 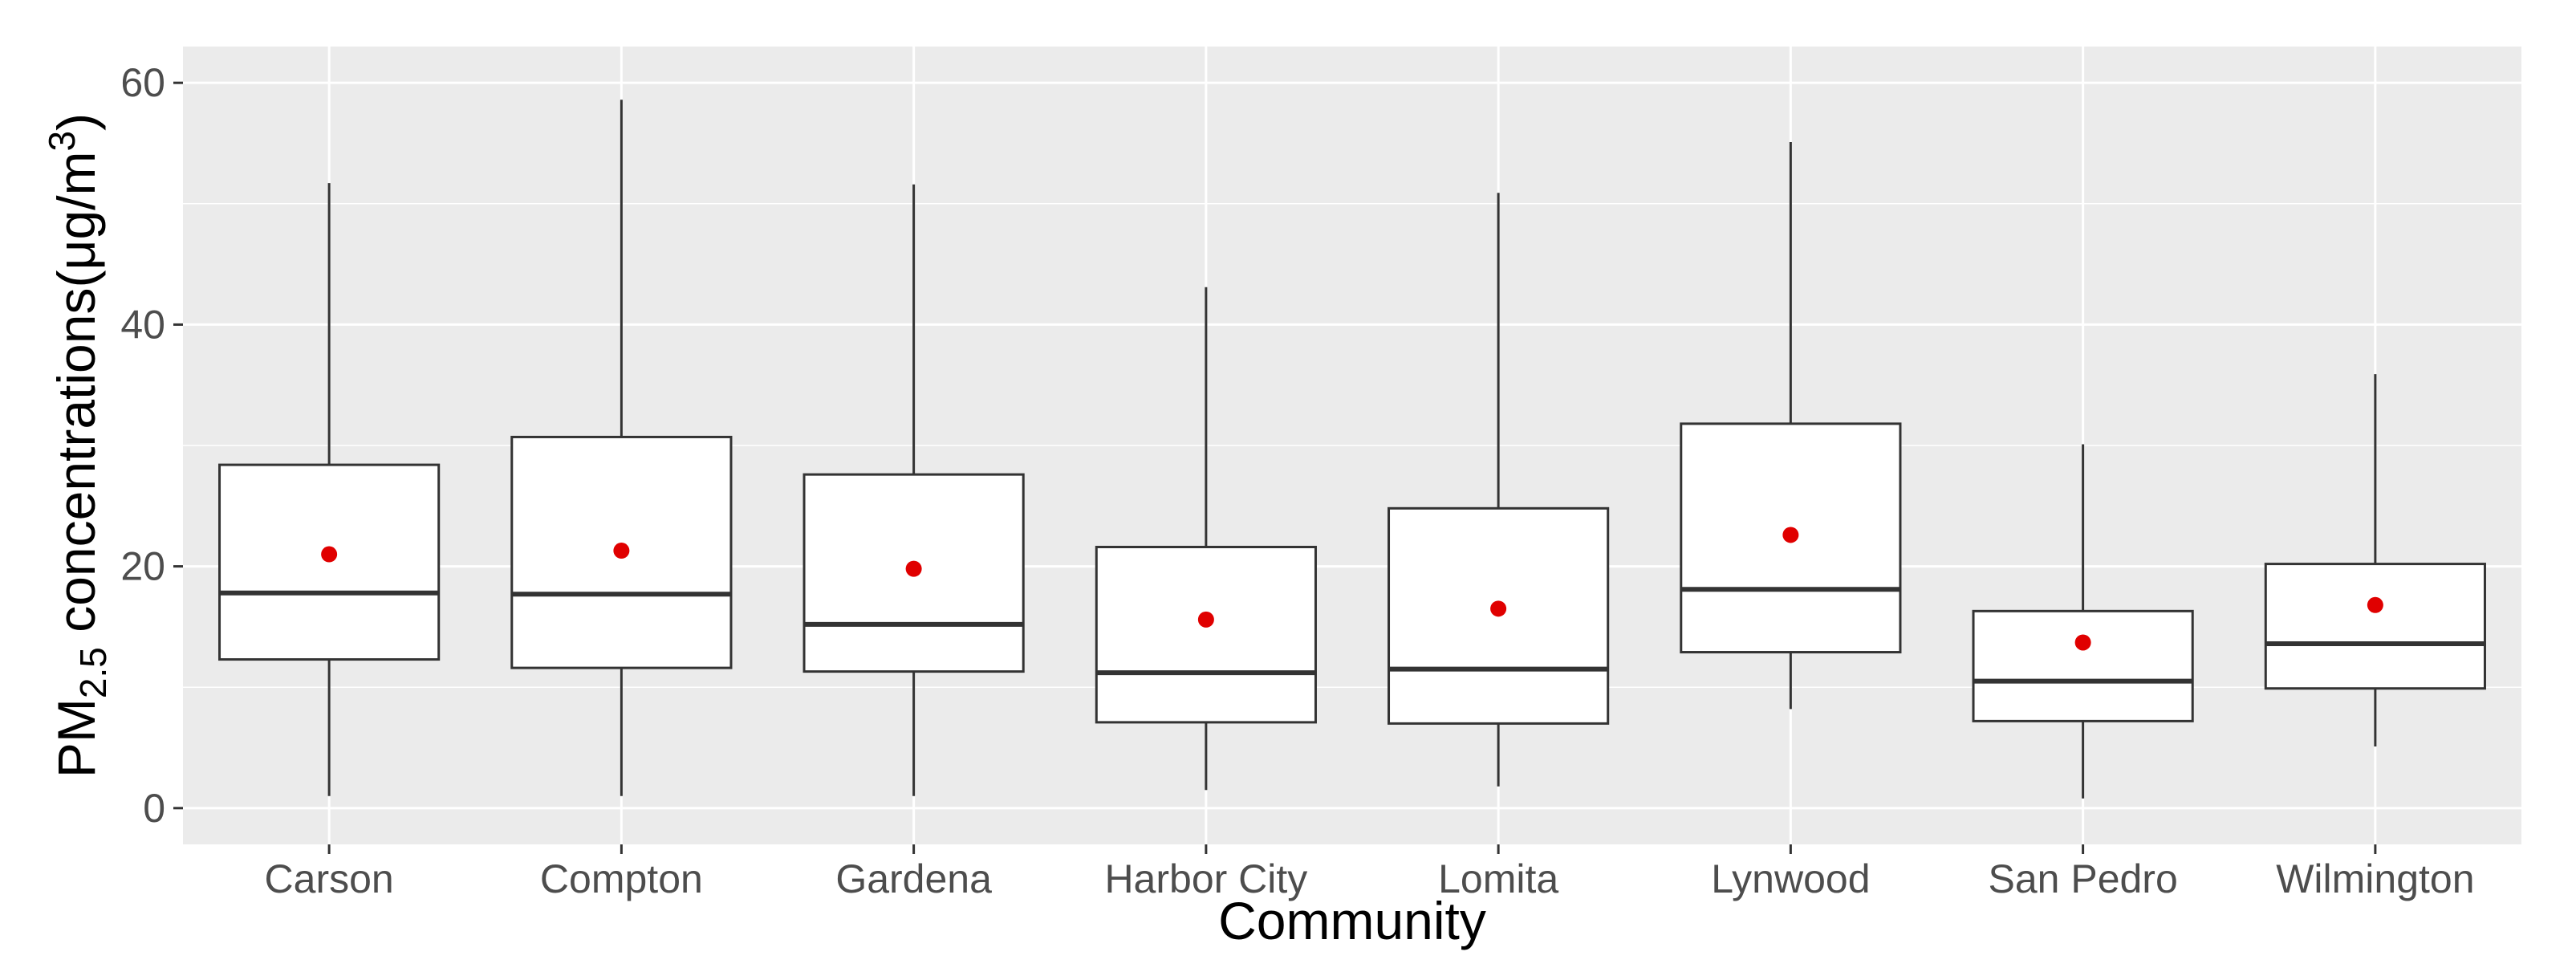 I want to click on y-axis-title: PM2.5 concentrations(μg/m3), so click(x=77, y=445).